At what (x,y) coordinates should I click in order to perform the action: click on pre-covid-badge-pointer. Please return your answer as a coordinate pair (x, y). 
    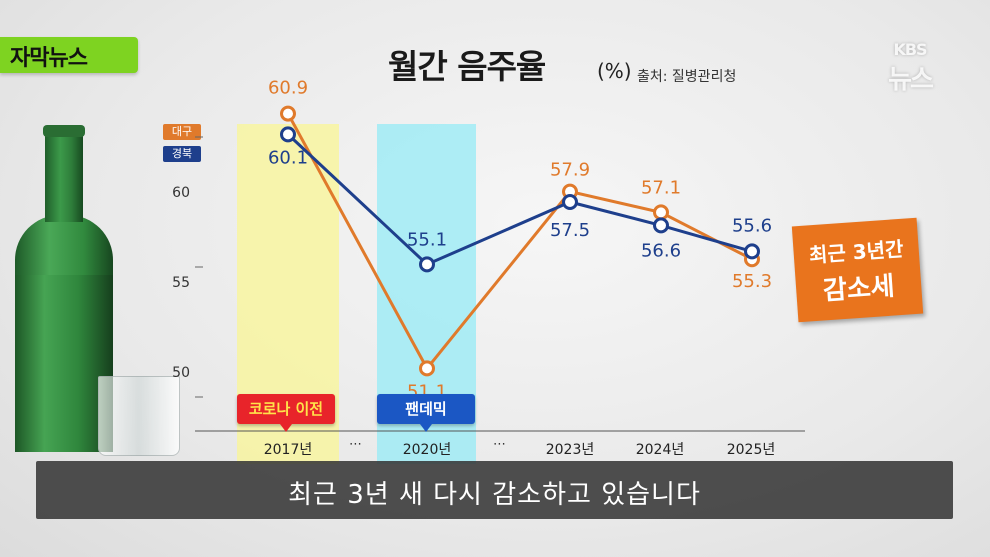
    Looking at the image, I should click on (286, 428).